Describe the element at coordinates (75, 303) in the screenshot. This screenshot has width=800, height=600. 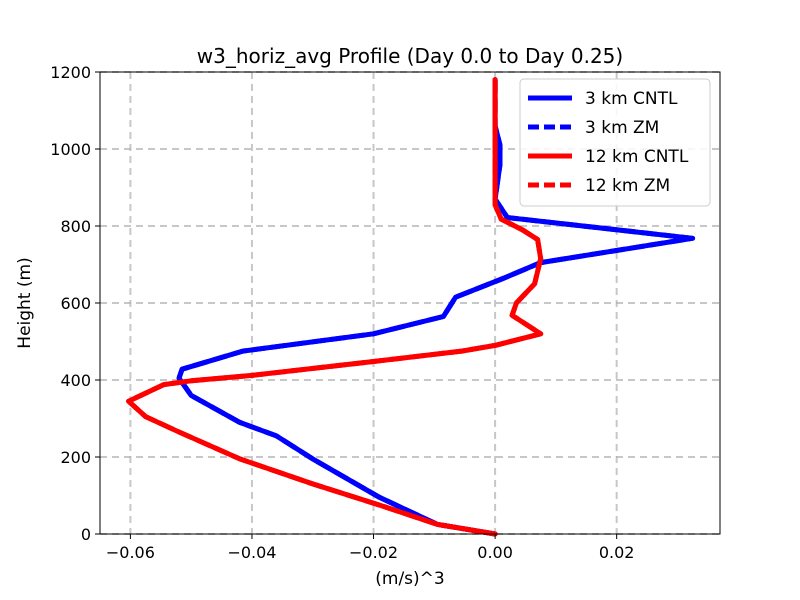
I see `y-tick-label: 600` at that location.